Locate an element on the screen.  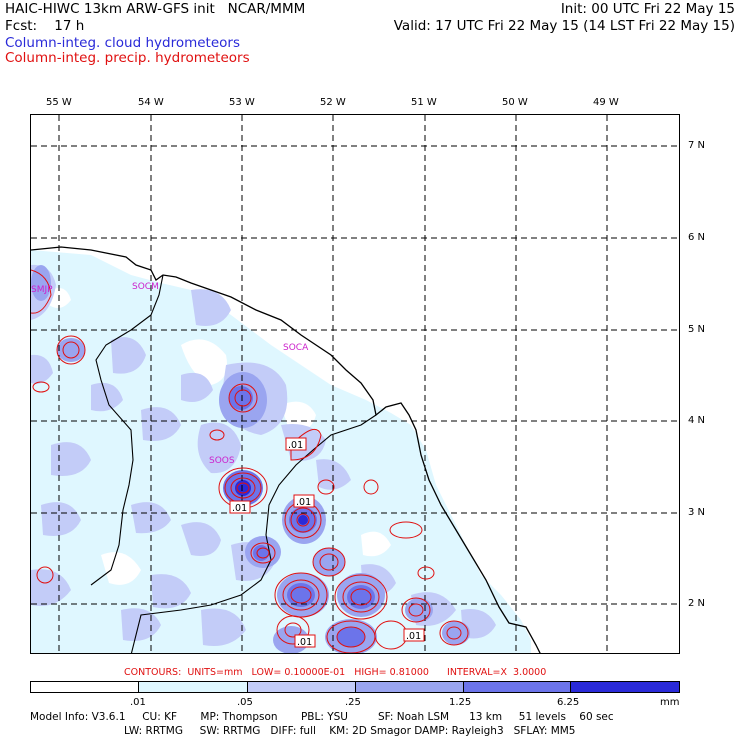
lon-label-55w: 55 W is located at coordinates (59, 102).